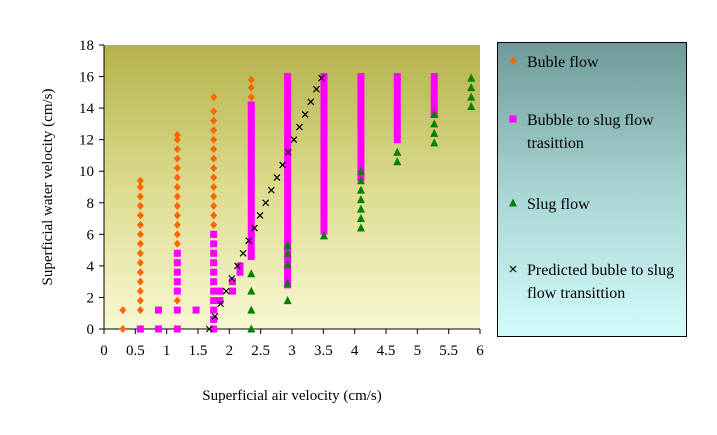 Image resolution: width=717 pixels, height=435 pixels. I want to click on x-tick-label: 1.5, so click(198, 351).